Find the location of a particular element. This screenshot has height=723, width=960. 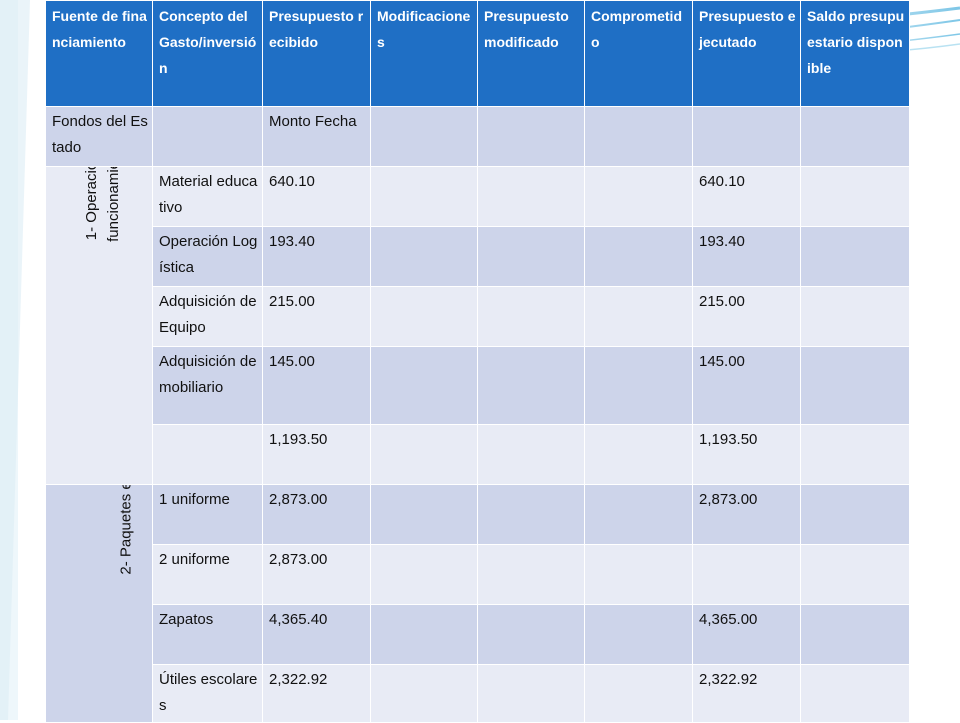

table-row: Útiles escolares 2,322.92 2,322.92 is located at coordinates (478, 693).